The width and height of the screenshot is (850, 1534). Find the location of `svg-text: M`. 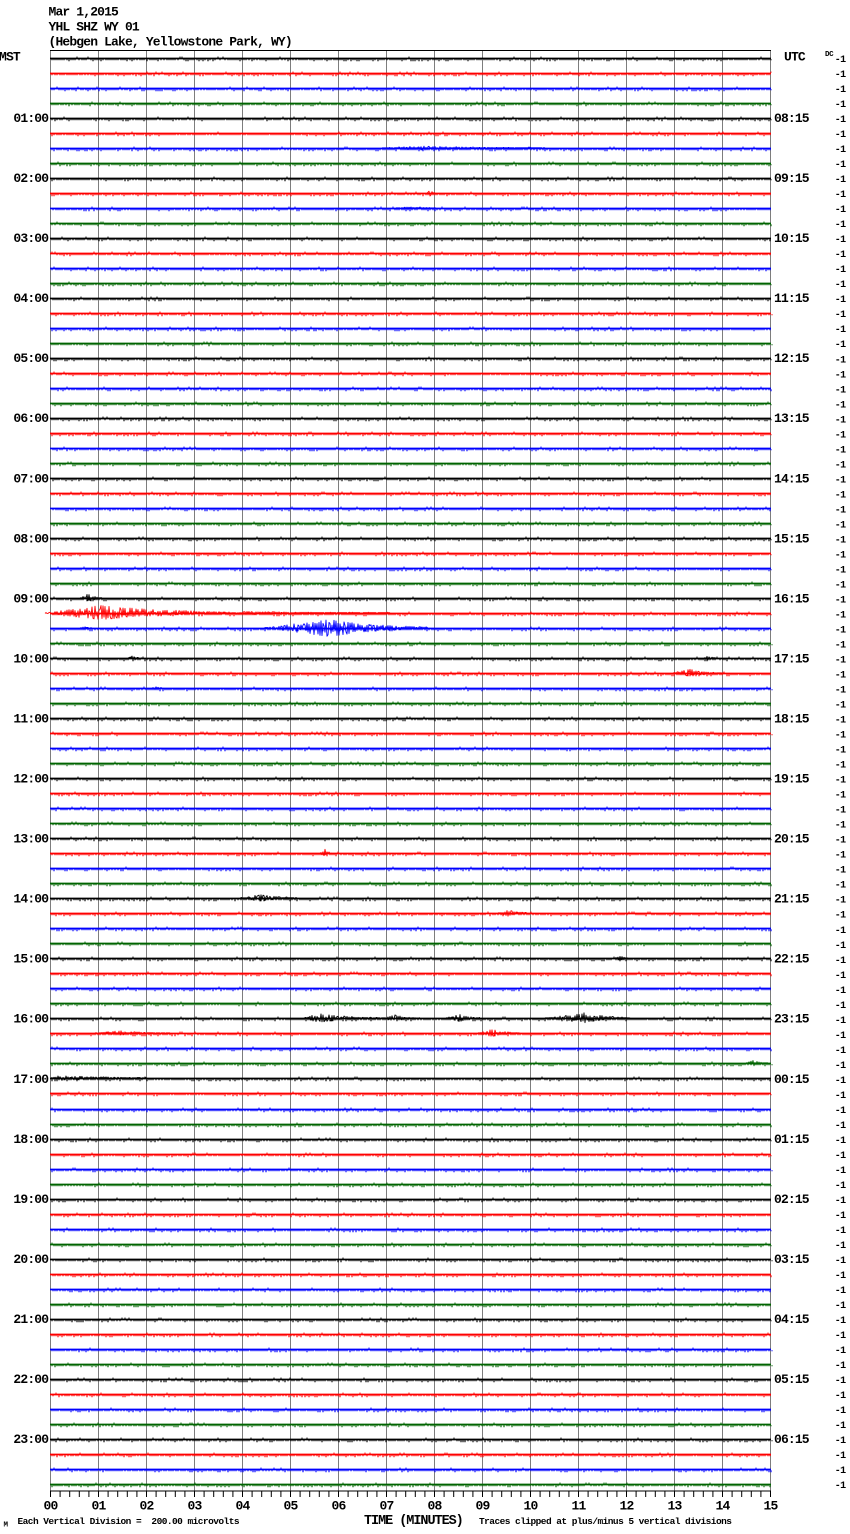

svg-text: M is located at coordinates (6, 1526).